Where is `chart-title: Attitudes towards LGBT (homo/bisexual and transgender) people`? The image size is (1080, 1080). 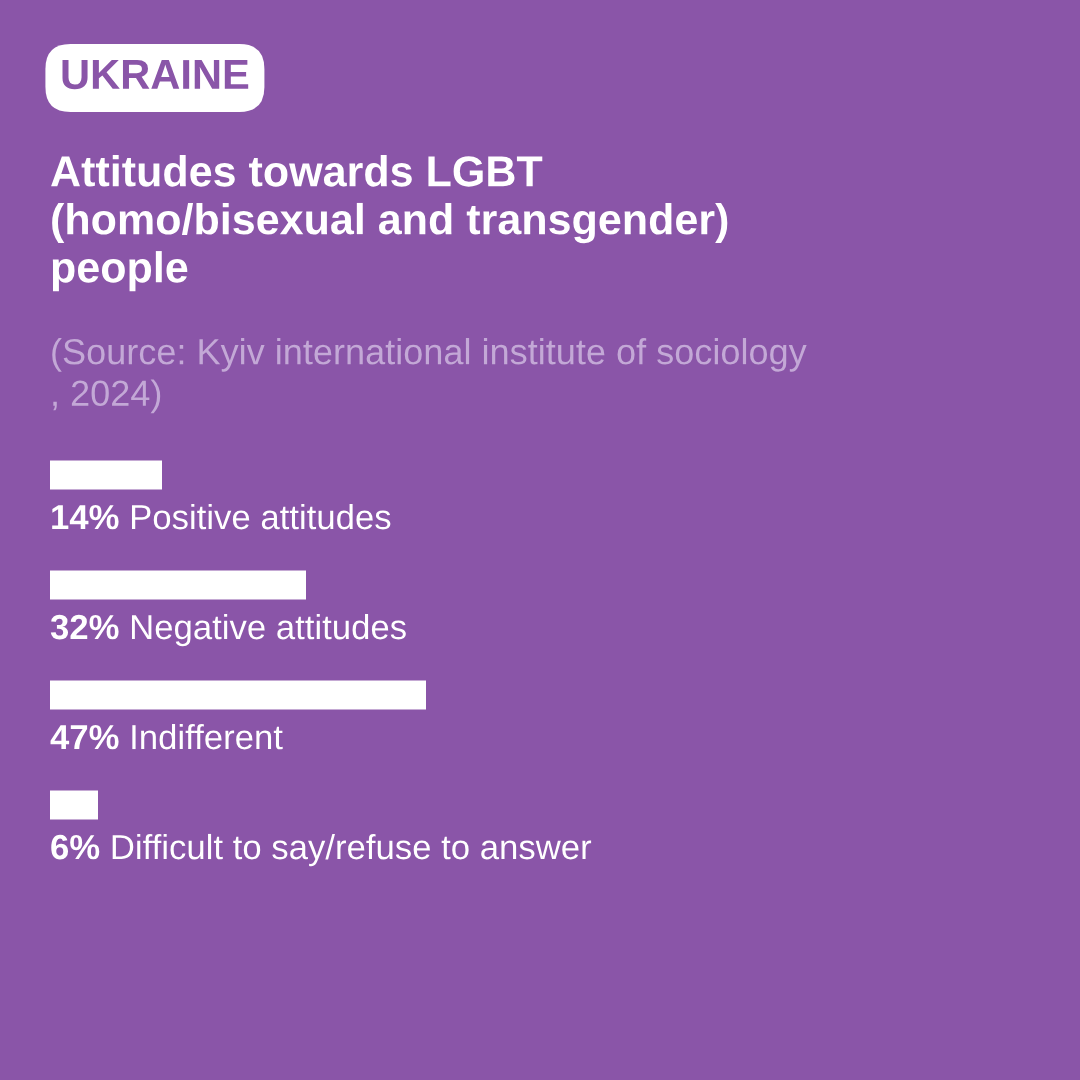
chart-title: Attitudes towards LGBT (homo/bisexual and transgender) people is located at coordinates (389, 223).